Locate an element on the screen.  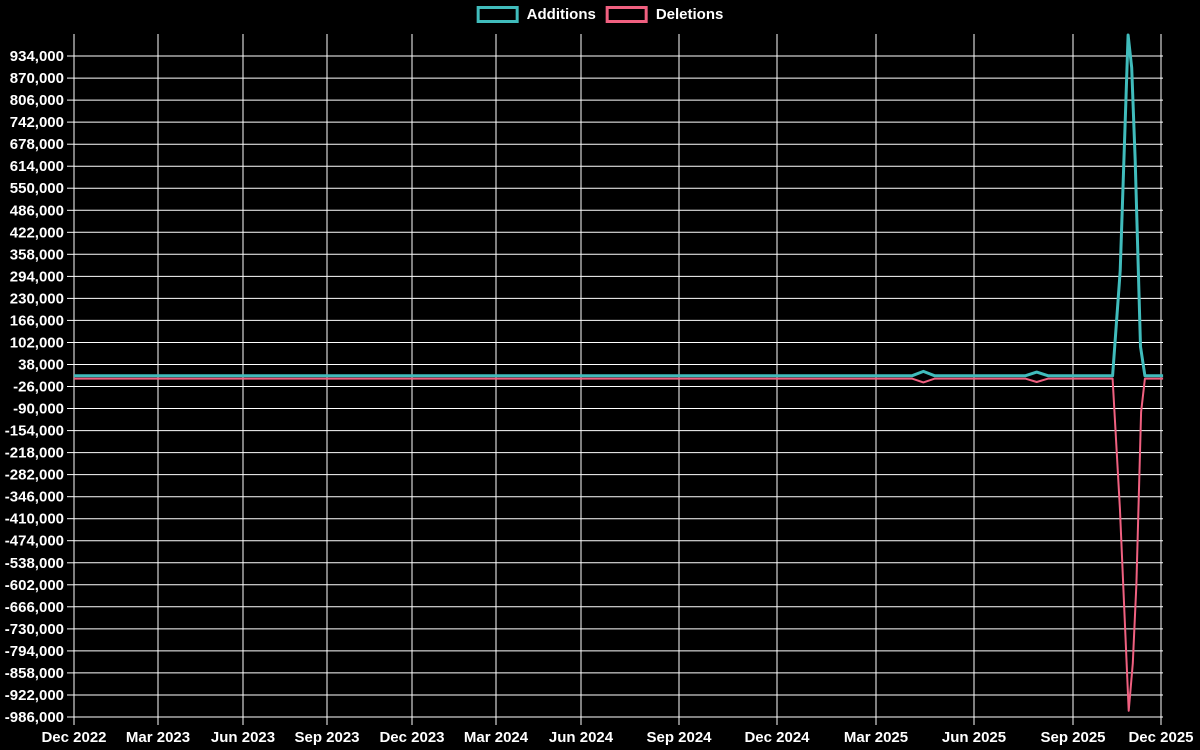
svg-text: 678,000 is located at coordinates (37, 144).